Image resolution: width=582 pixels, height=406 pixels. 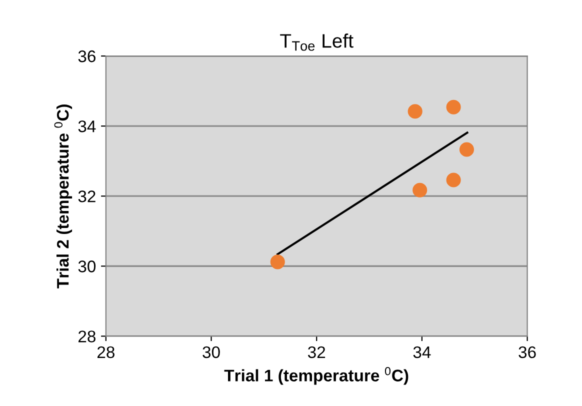 I want to click on x-tick-label: 34, so click(x=422, y=352).